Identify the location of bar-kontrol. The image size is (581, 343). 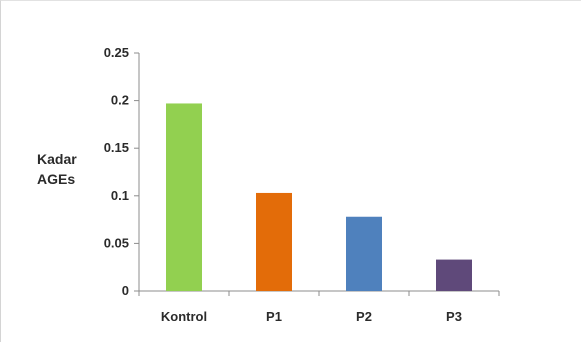
(184, 197).